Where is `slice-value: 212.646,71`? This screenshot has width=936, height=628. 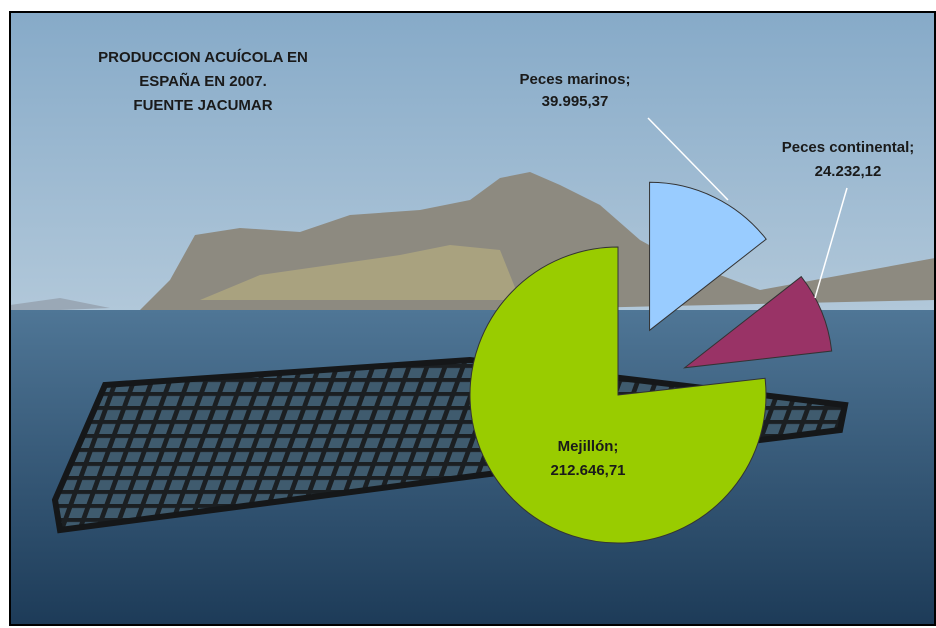 slice-value: 212.646,71 is located at coordinates (587, 470).